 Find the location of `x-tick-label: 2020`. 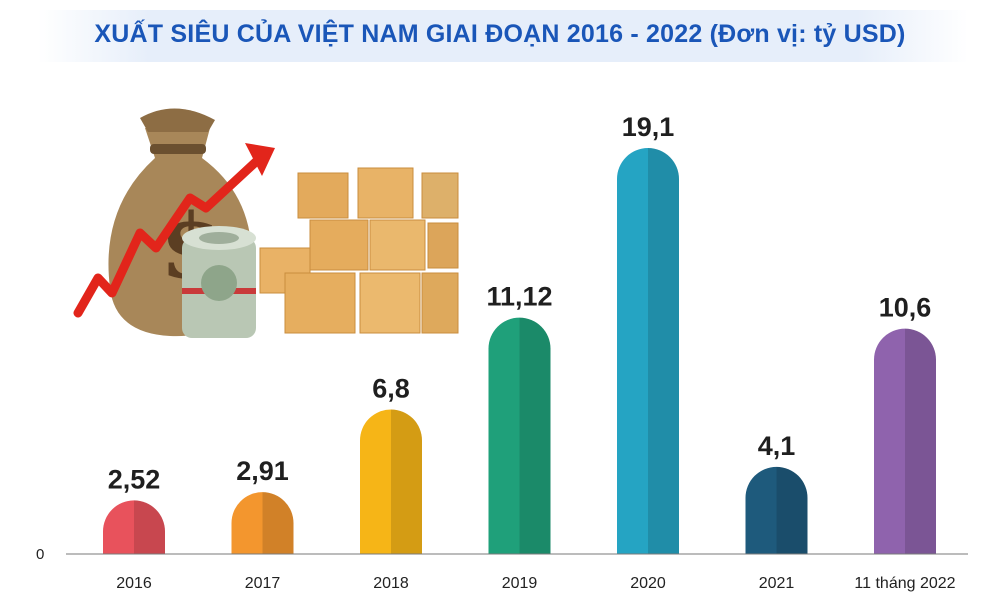

x-tick-label: 2020 is located at coordinates (648, 583).